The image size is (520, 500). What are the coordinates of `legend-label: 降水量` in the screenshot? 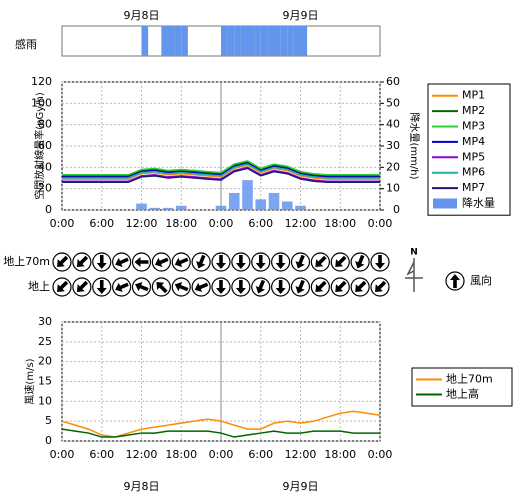 It's located at (478, 203).